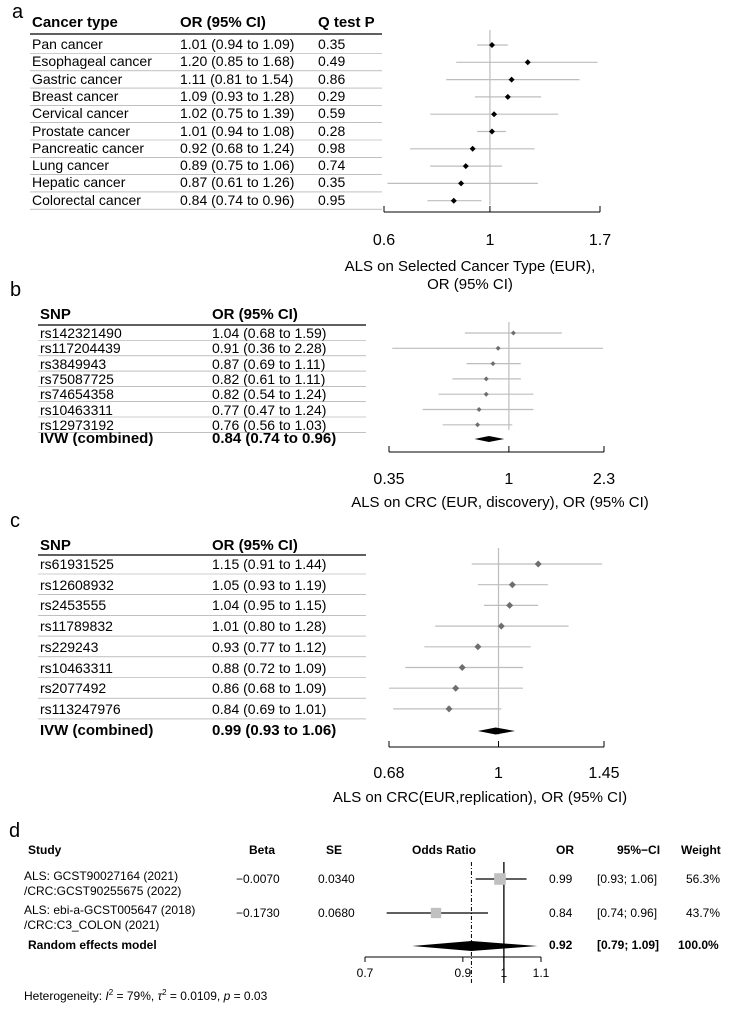  What do you see at coordinates (639, 850) in the screenshot?
I see `col-header-95ci: 95%−CI` at bounding box center [639, 850].